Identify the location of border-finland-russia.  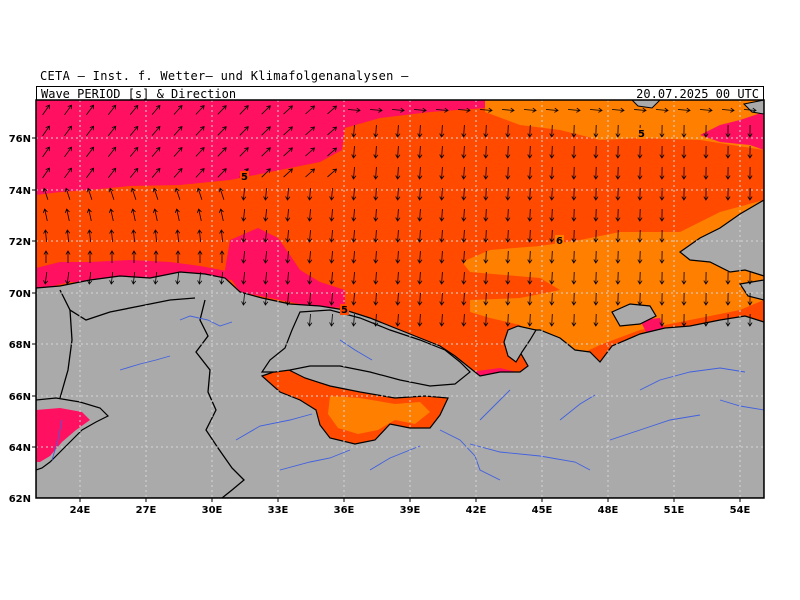
(220, 398).